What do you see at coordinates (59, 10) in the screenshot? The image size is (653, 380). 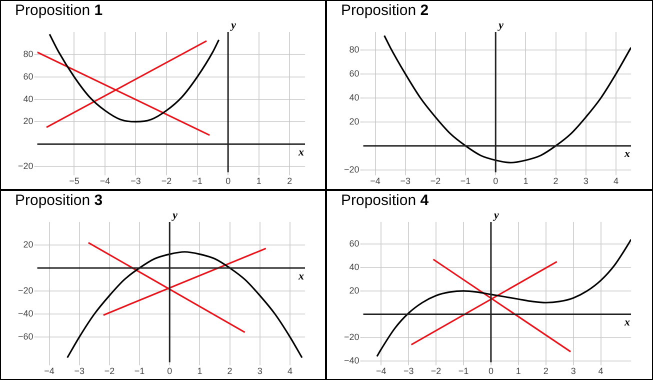 I see `chart-title: Proposition 1` at bounding box center [59, 10].